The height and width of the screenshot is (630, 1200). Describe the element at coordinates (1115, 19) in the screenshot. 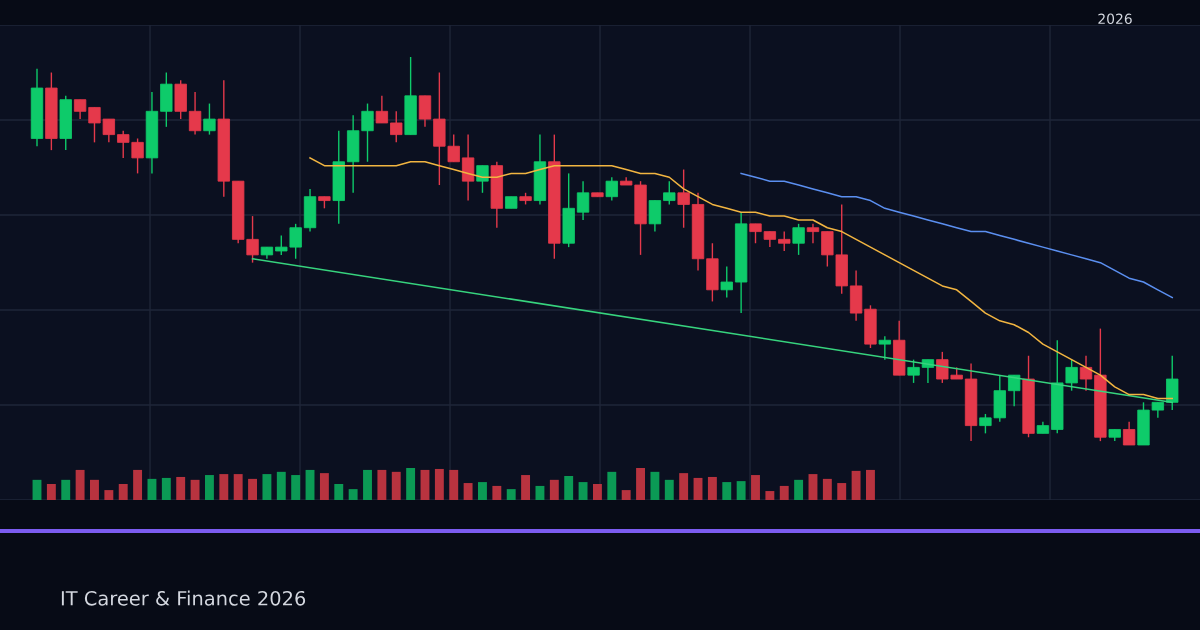

I see `text: 2026` at that location.